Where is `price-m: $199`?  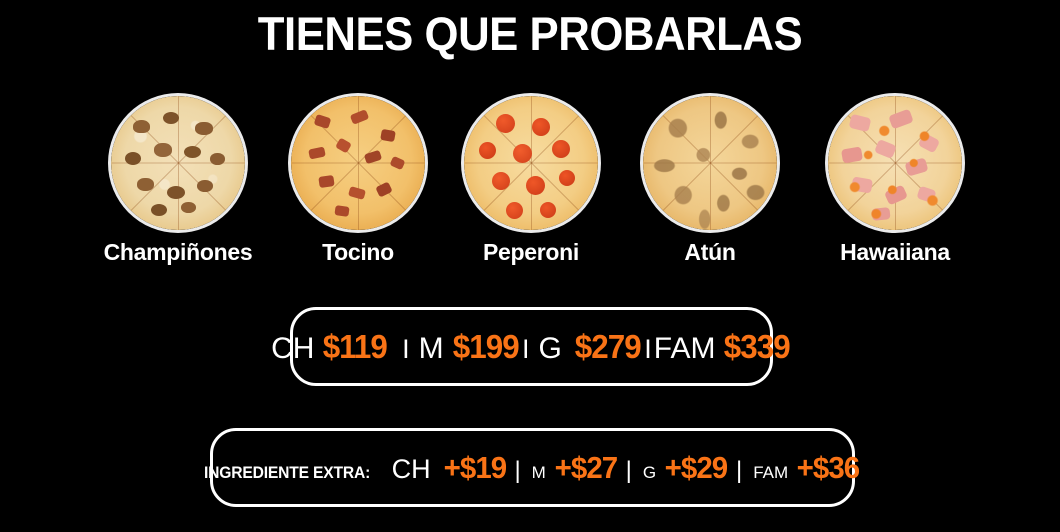
price-m: $199 is located at coordinates (485, 346).